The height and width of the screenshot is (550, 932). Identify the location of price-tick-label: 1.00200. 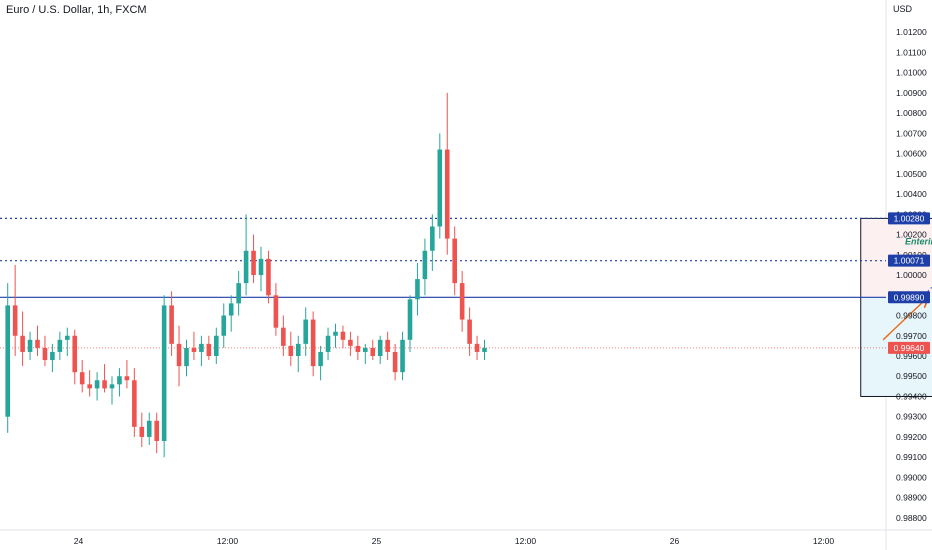
(911, 235).